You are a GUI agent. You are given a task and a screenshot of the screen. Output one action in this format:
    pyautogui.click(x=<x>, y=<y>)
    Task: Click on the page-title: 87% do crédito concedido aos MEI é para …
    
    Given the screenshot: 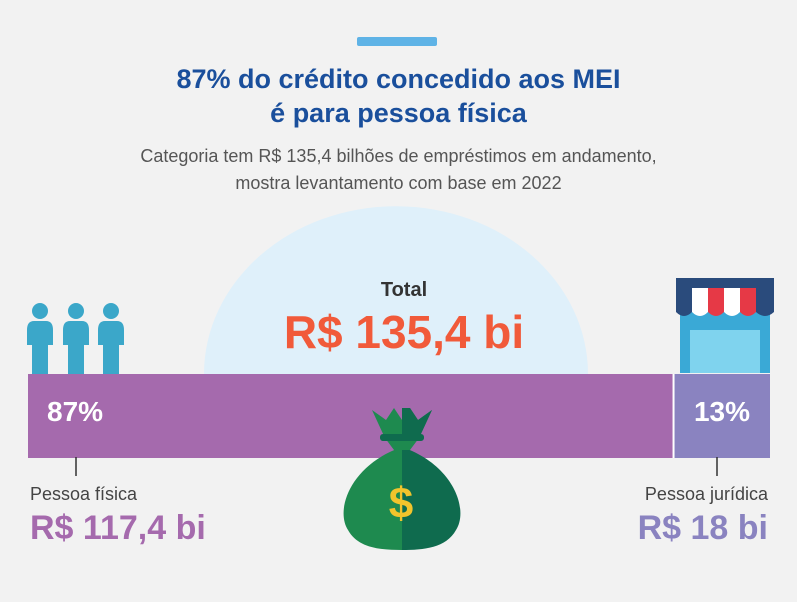 What is the action you would take?
    pyautogui.click(x=398, y=96)
    